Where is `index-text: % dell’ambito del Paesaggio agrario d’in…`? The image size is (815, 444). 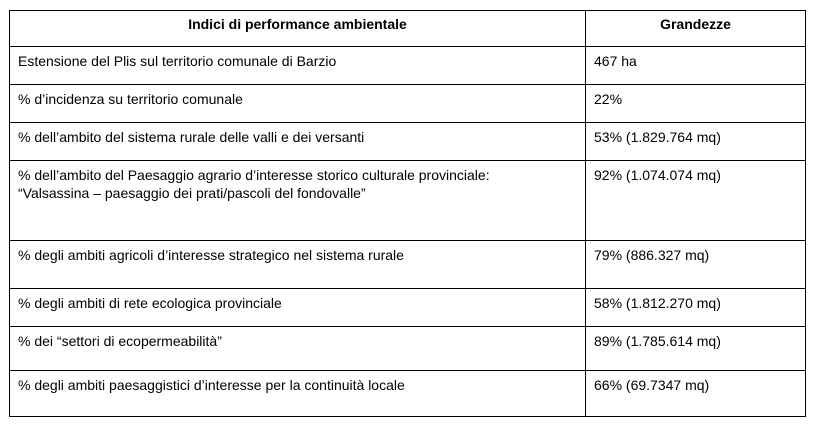
index-text: % dell’ambito del Paesaggio agrario d’in… is located at coordinates (254, 175).